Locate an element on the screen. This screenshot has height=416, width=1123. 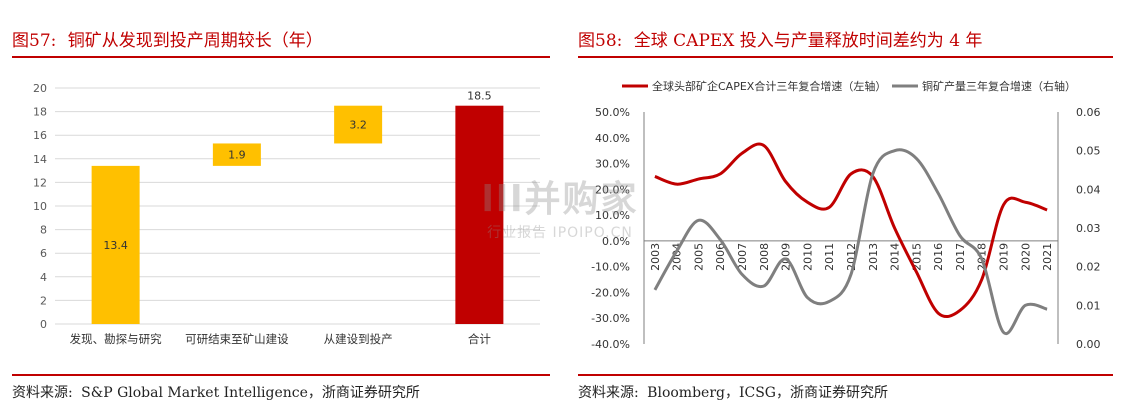
right-y-tick-label: 0.03 is located at coordinates (1088, 228).